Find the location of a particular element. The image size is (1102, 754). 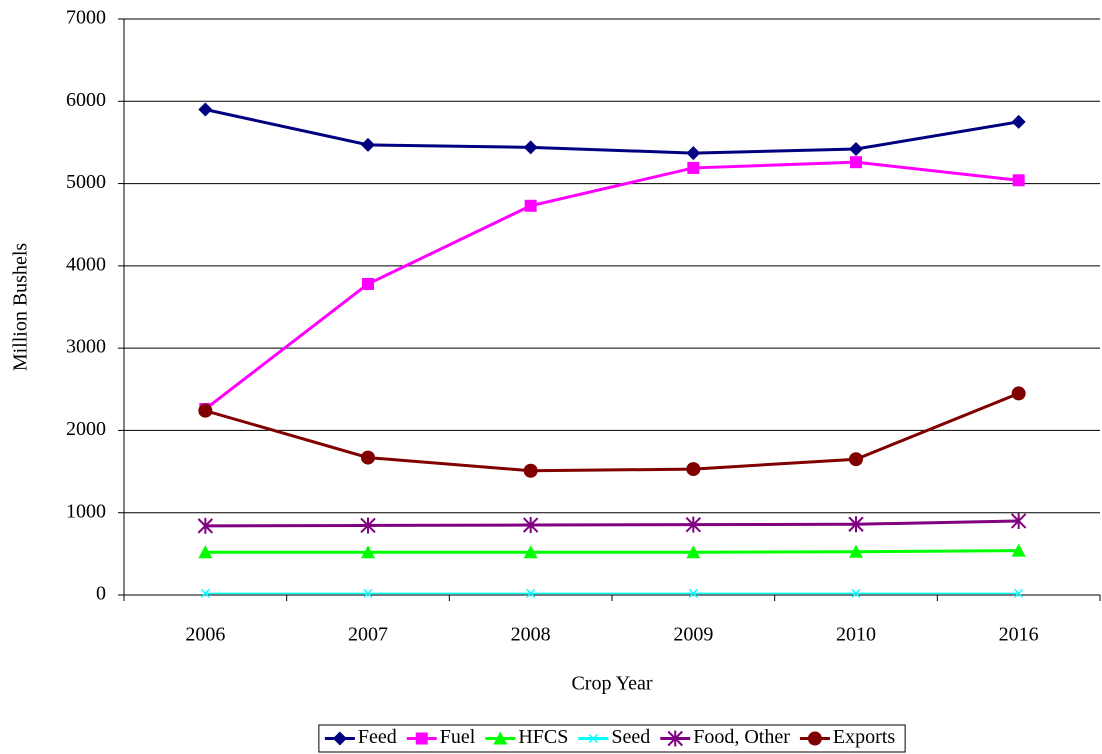

y-tick-label: 0 is located at coordinates (101, 594).